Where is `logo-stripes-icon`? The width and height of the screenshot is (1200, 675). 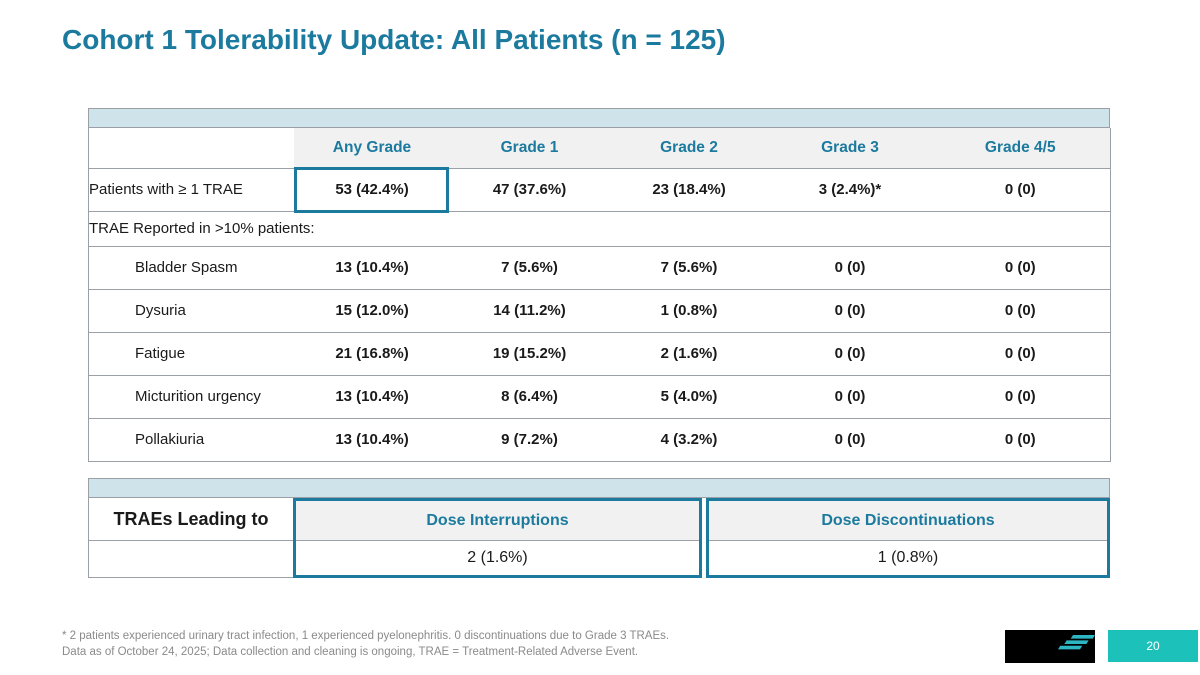
logo-stripes-icon is located at coordinates (1050, 646).